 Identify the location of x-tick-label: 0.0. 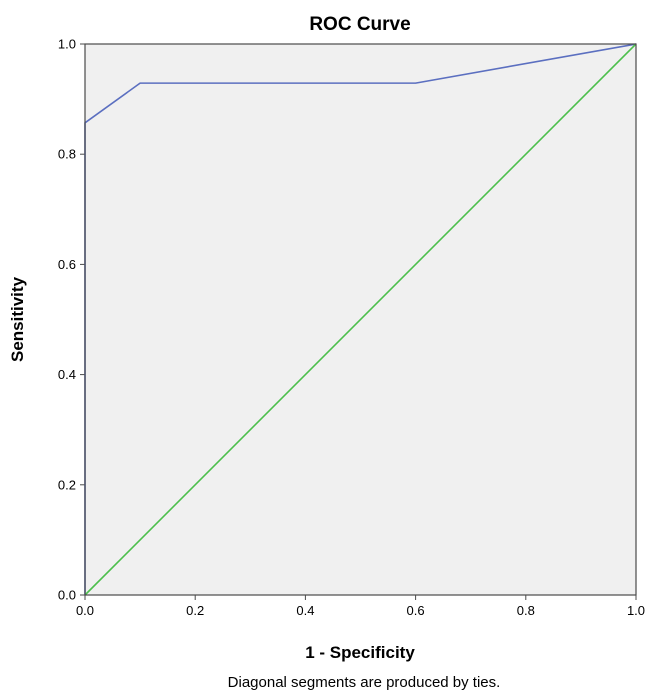
(85, 610).